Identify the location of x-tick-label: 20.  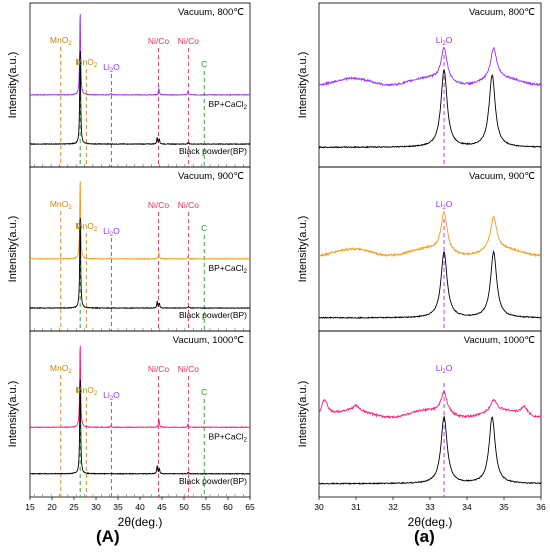
(52, 507).